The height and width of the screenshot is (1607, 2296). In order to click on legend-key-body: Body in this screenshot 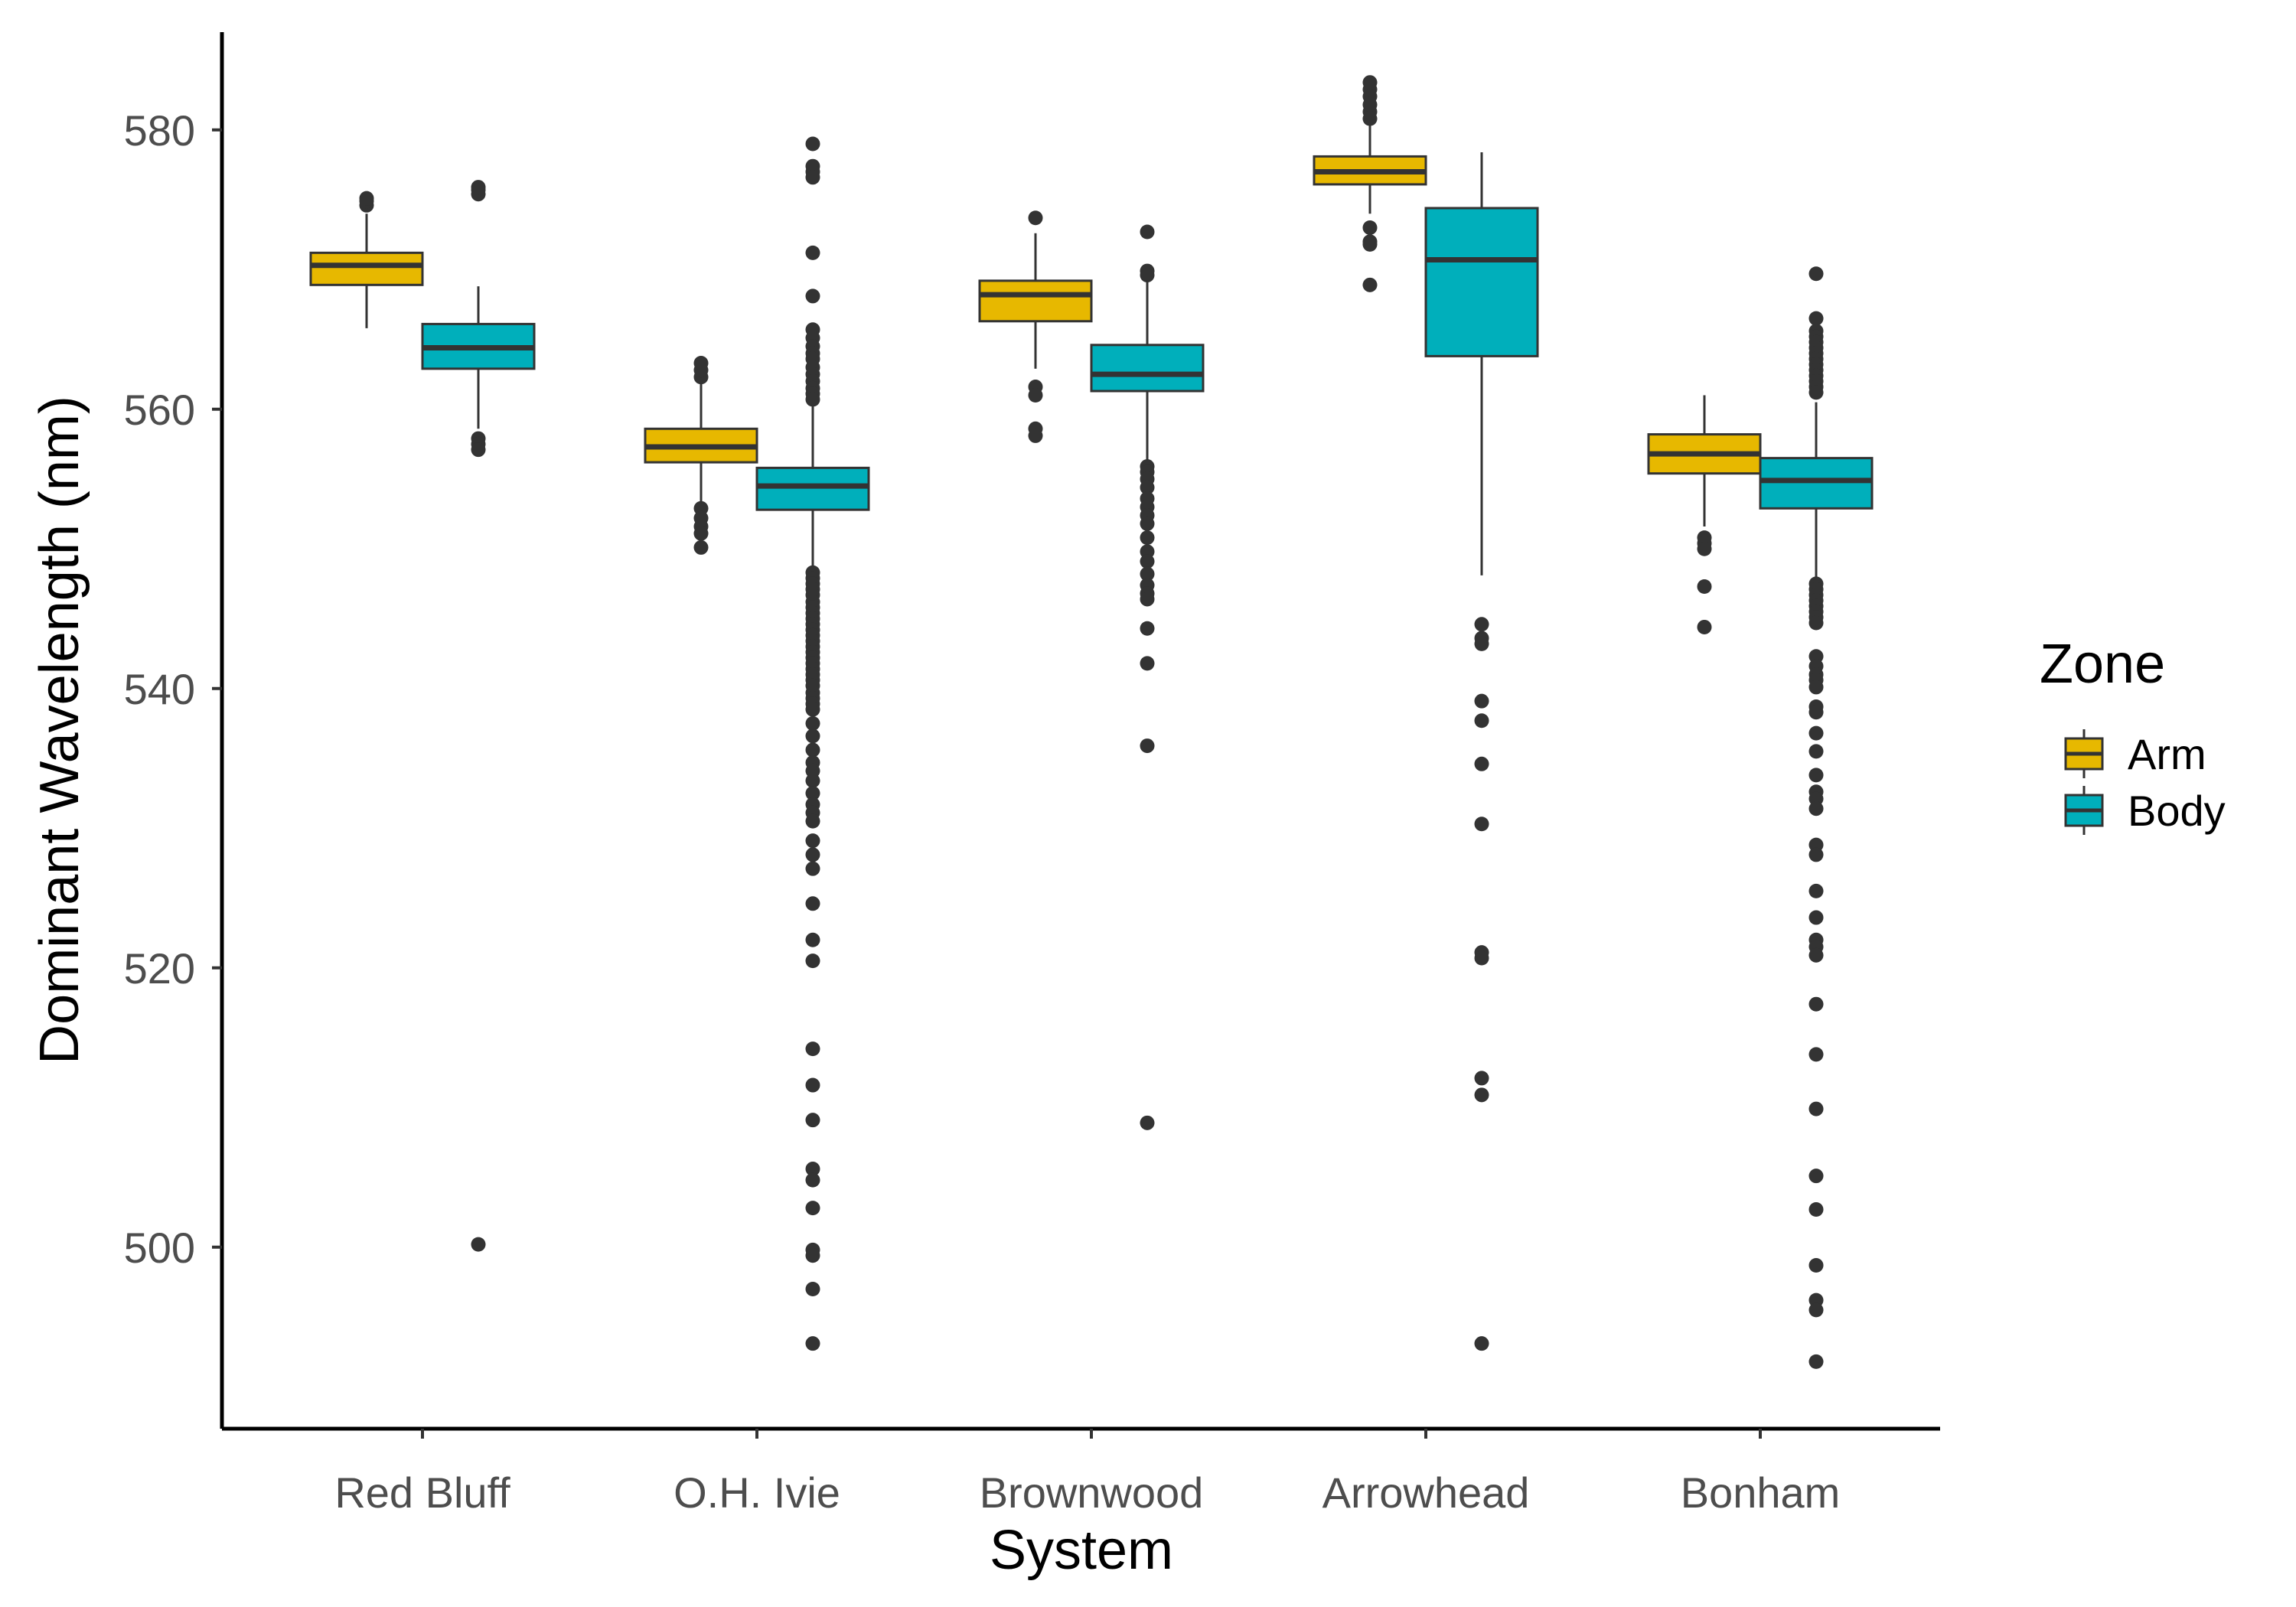, I will do `click(2145, 811)`.